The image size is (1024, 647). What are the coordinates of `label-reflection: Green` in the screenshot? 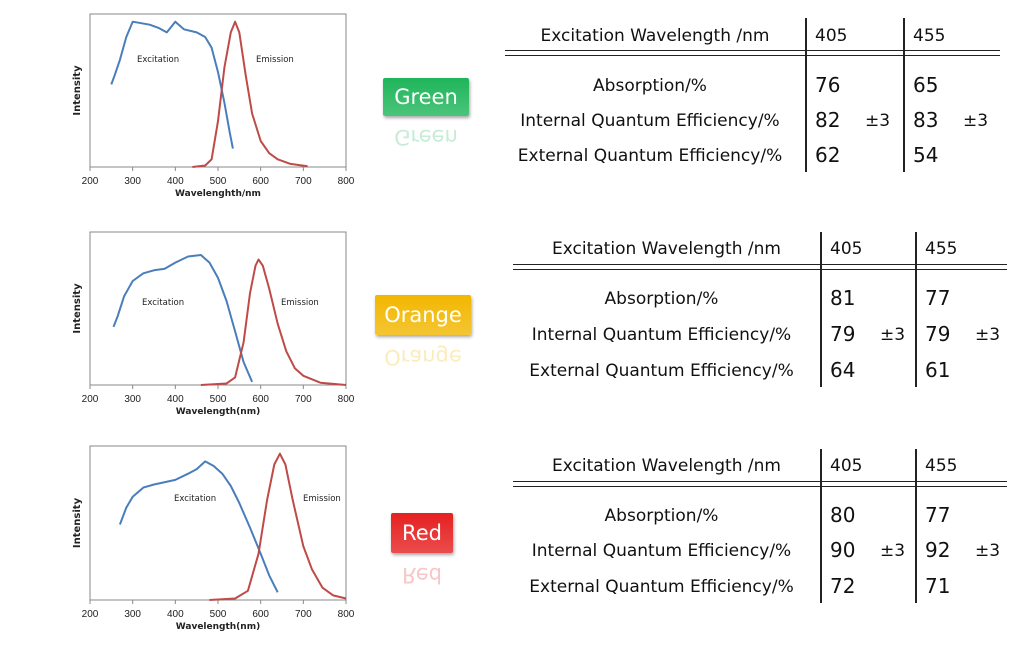 It's located at (426, 137).